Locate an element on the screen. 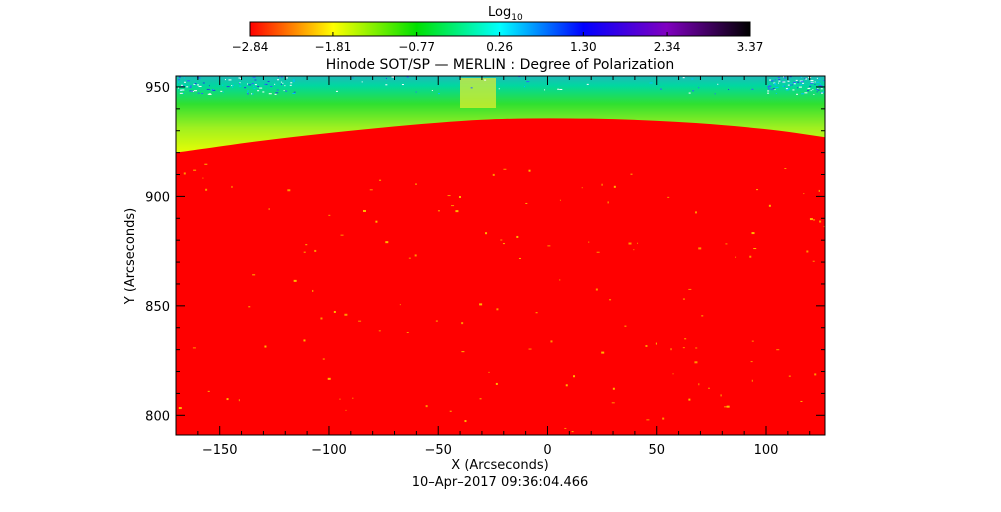 This screenshot has width=1001, height=512. x-tick-label: −150 is located at coordinates (220, 450).